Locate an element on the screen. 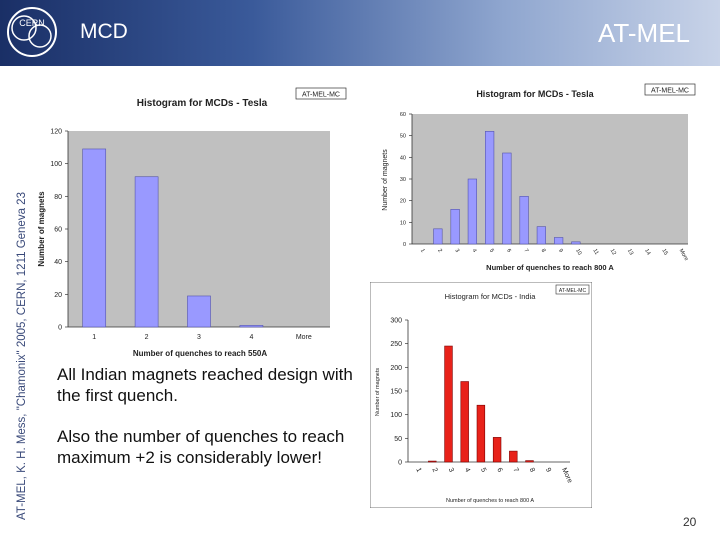  cern-logo: CERN is located at coordinates (32, 32).